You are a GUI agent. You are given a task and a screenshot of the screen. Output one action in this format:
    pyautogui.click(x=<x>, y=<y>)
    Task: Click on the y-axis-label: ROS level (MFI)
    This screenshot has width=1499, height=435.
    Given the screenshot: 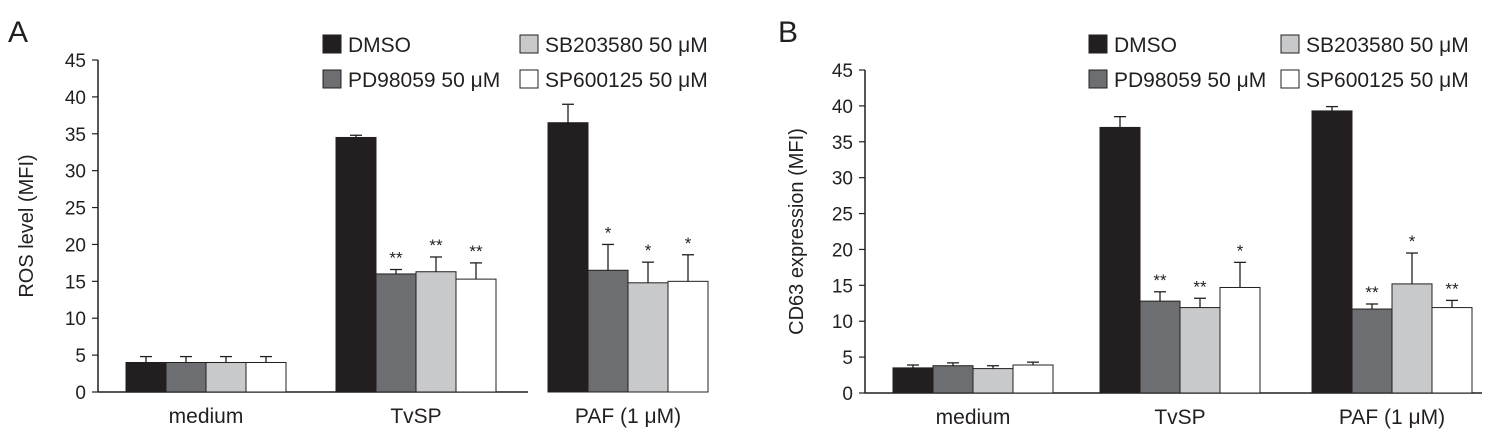 What is the action you would take?
    pyautogui.click(x=27, y=225)
    